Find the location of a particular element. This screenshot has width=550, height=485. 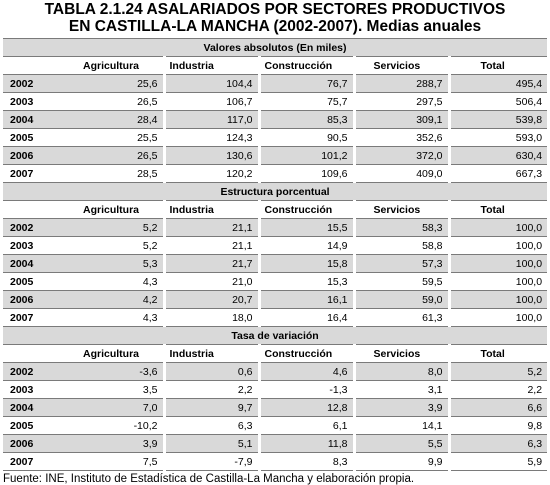

year-cell: 2005 is located at coordinates (36, 281).